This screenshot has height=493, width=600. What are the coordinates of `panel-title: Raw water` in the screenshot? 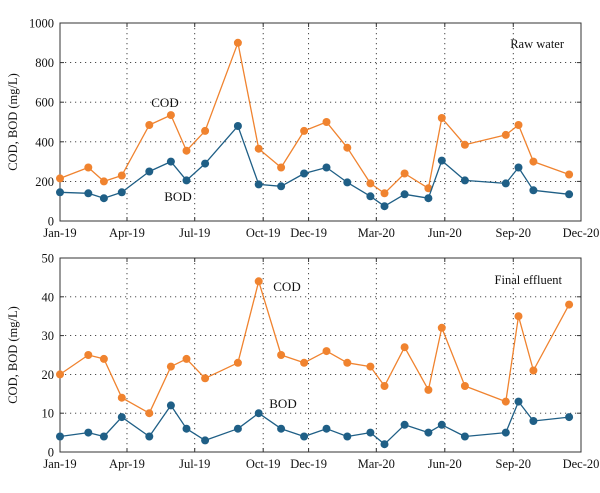 It's located at (537, 44).